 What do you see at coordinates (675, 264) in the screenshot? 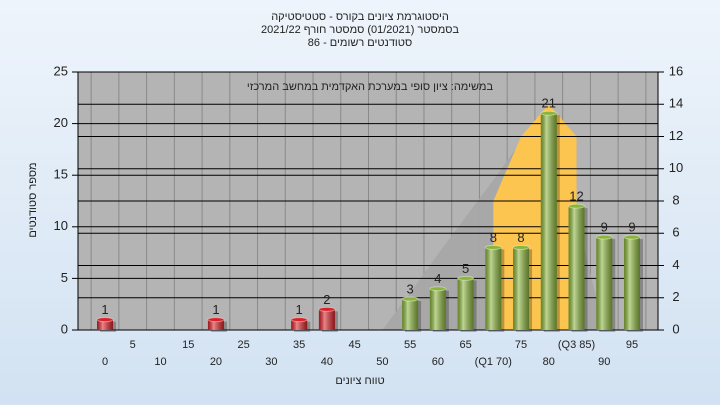
I see `y2-tick-label: 4` at bounding box center [675, 264].